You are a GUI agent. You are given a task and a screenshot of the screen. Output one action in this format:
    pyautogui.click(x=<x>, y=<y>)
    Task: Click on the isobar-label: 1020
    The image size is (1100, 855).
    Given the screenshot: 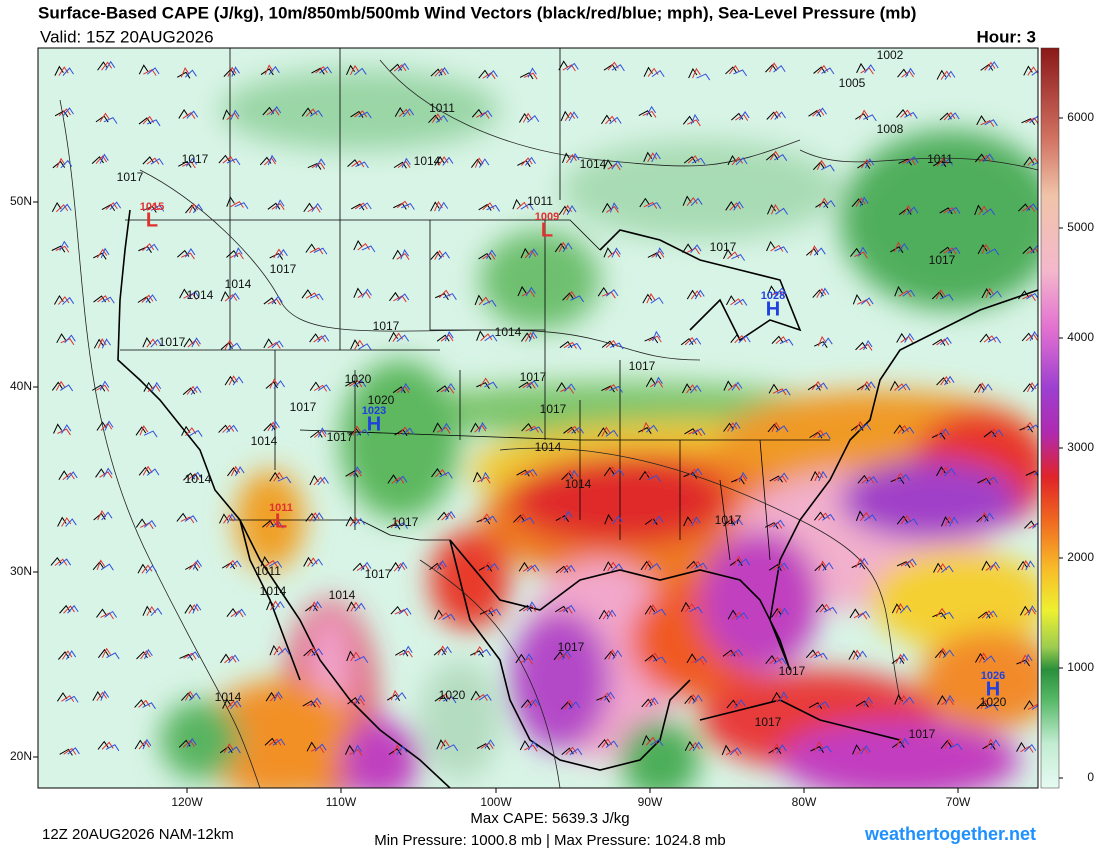 What is the action you would take?
    pyautogui.click(x=358, y=379)
    